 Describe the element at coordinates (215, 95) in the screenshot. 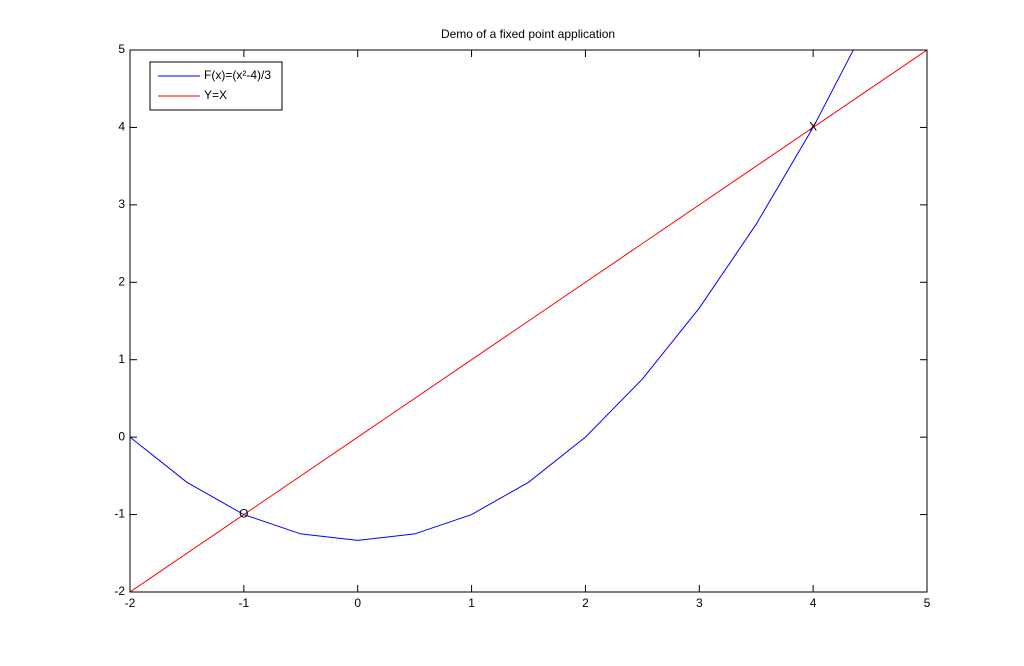

I see `legend-label: Y=X` at that location.